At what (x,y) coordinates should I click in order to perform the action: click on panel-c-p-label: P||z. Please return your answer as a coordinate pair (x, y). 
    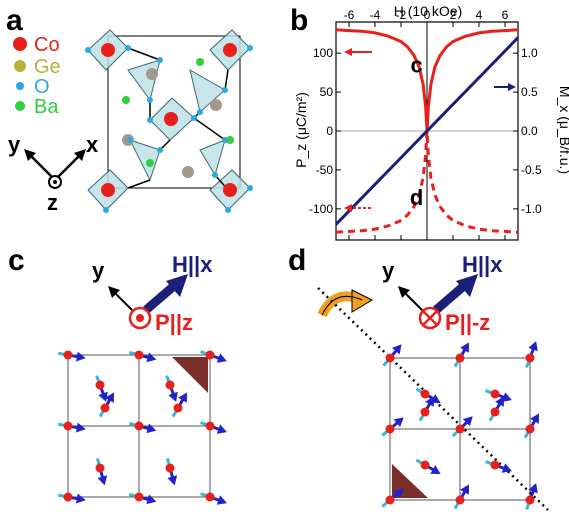
    Looking at the image, I should click on (174, 322).